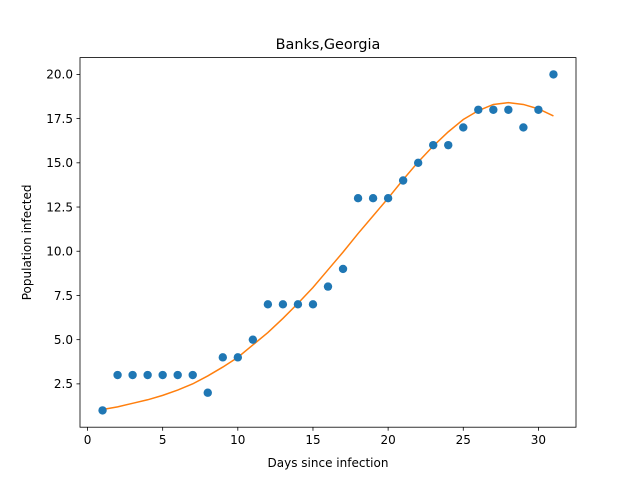 This screenshot has width=640, height=480. I want to click on y-tick-label: 15.0, so click(59, 163).